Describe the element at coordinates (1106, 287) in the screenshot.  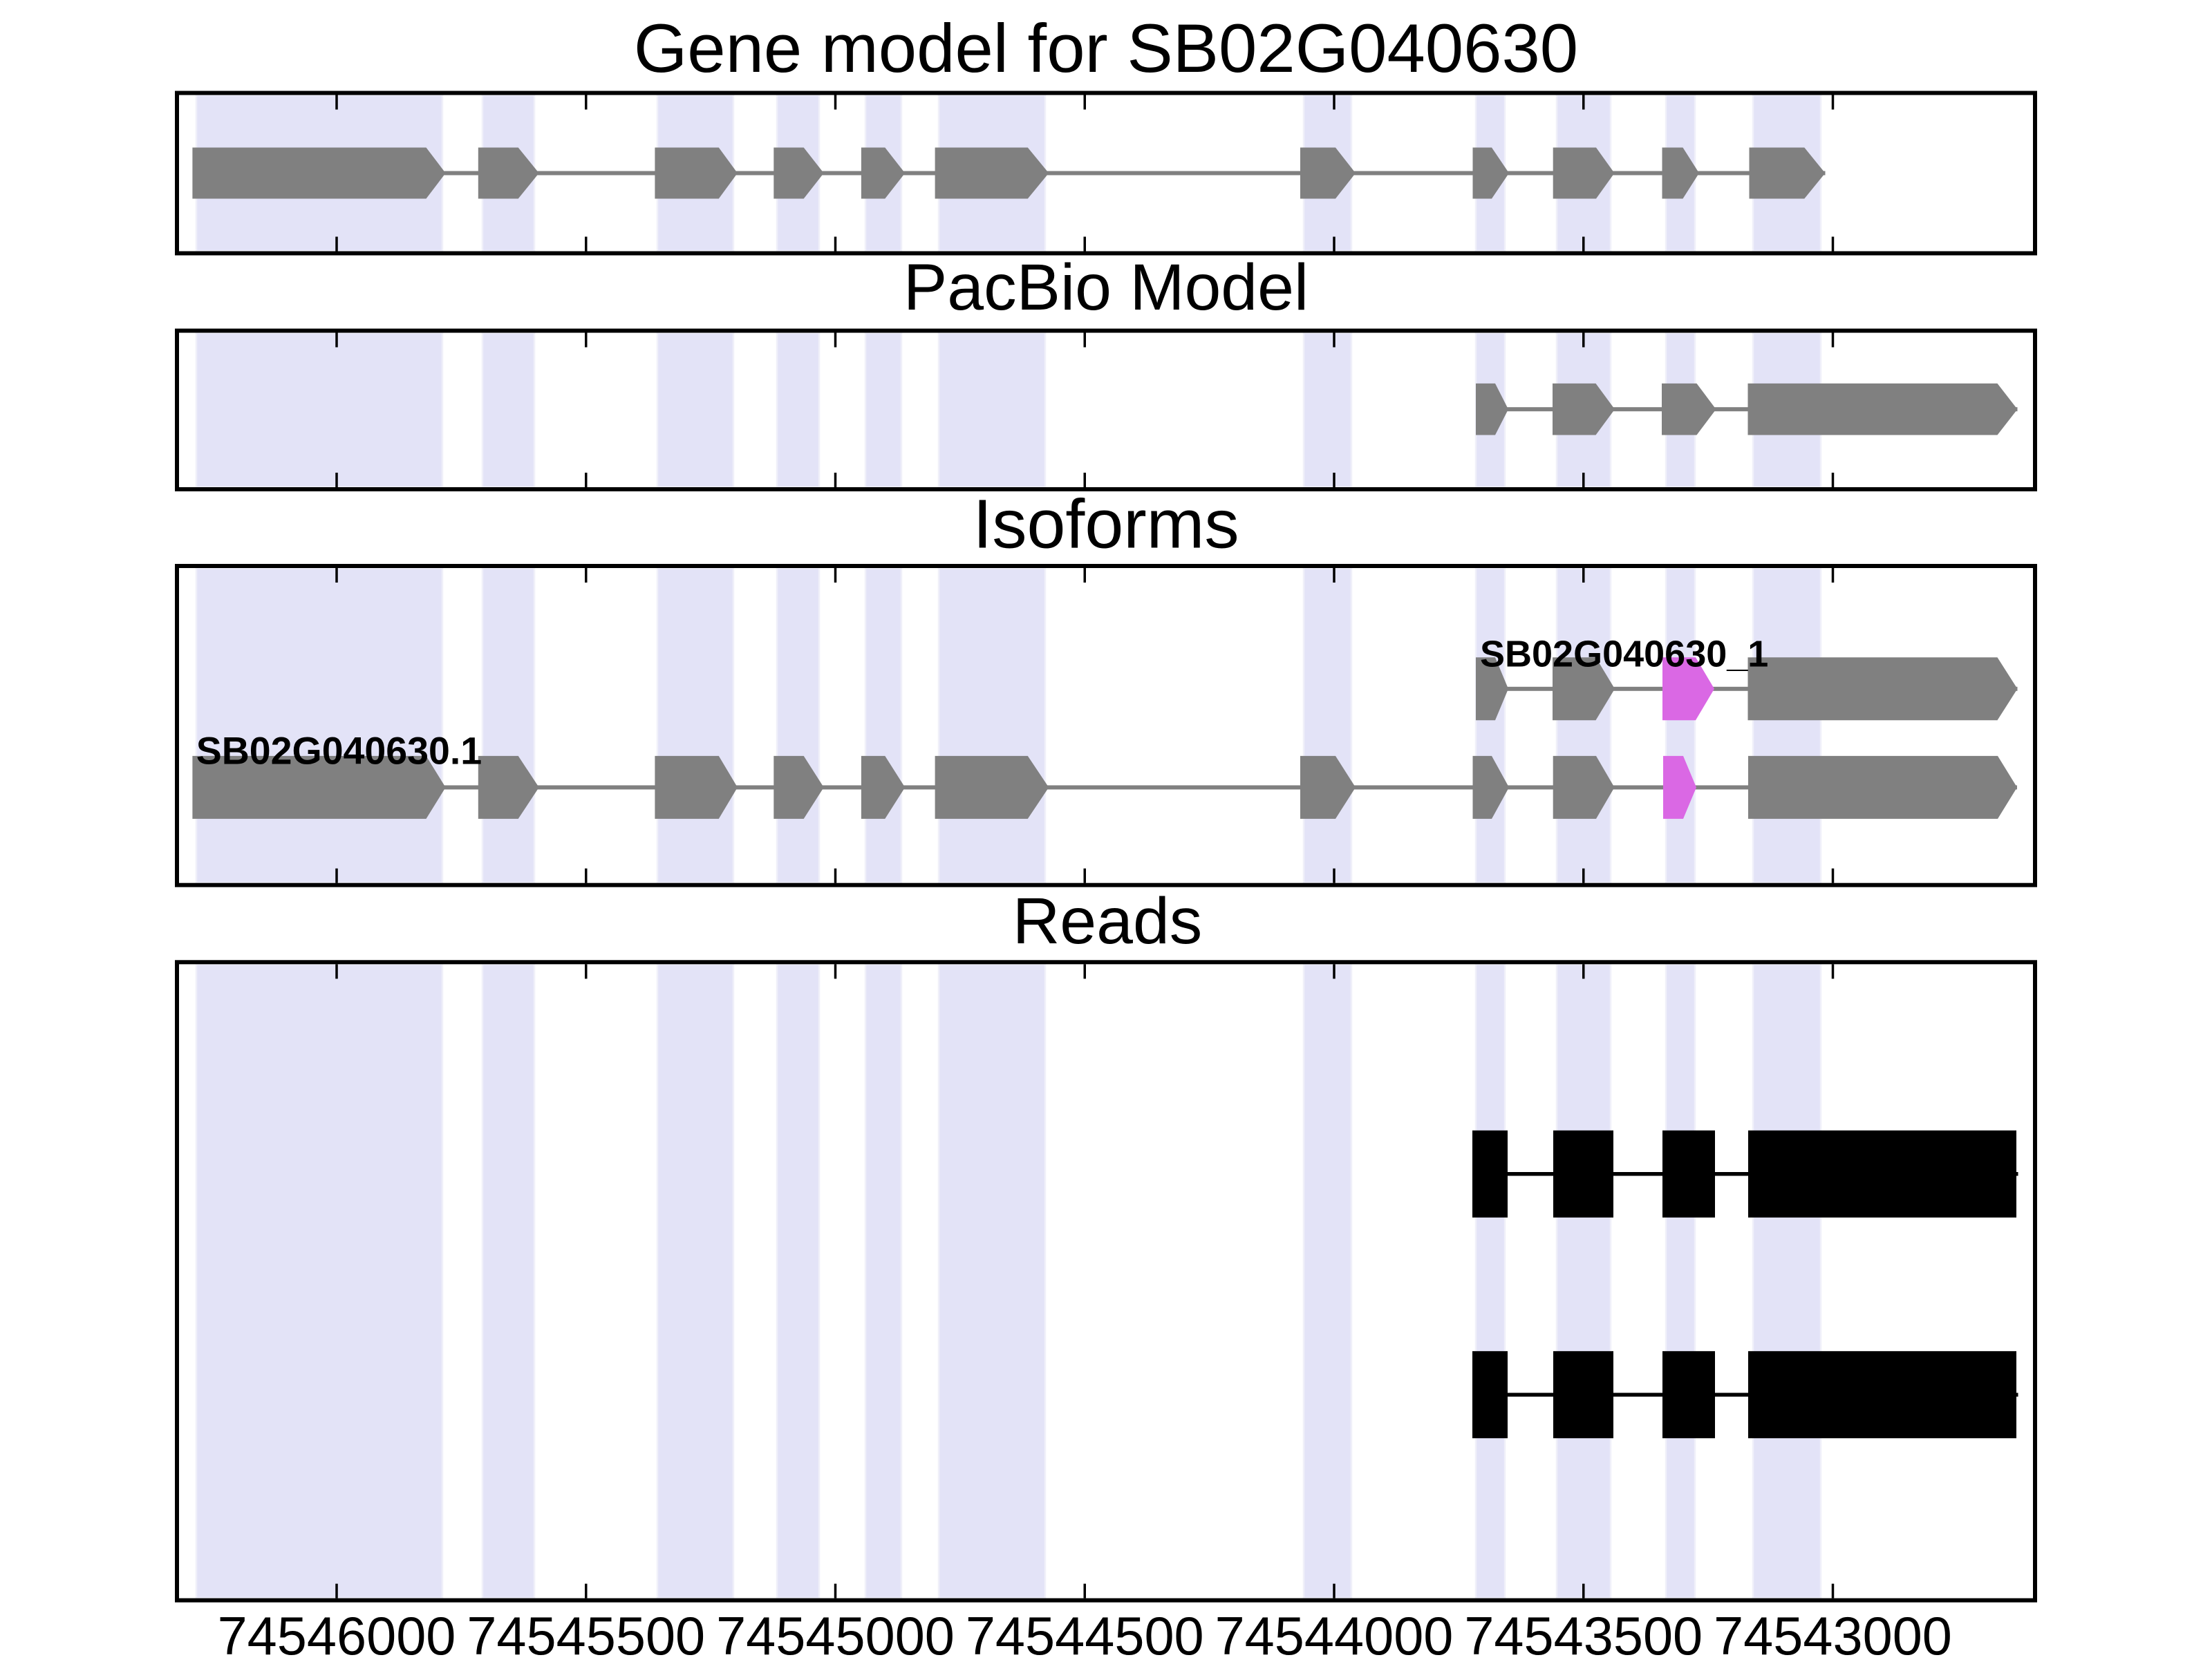
I see `svg-text: PacBio Model` at that location.